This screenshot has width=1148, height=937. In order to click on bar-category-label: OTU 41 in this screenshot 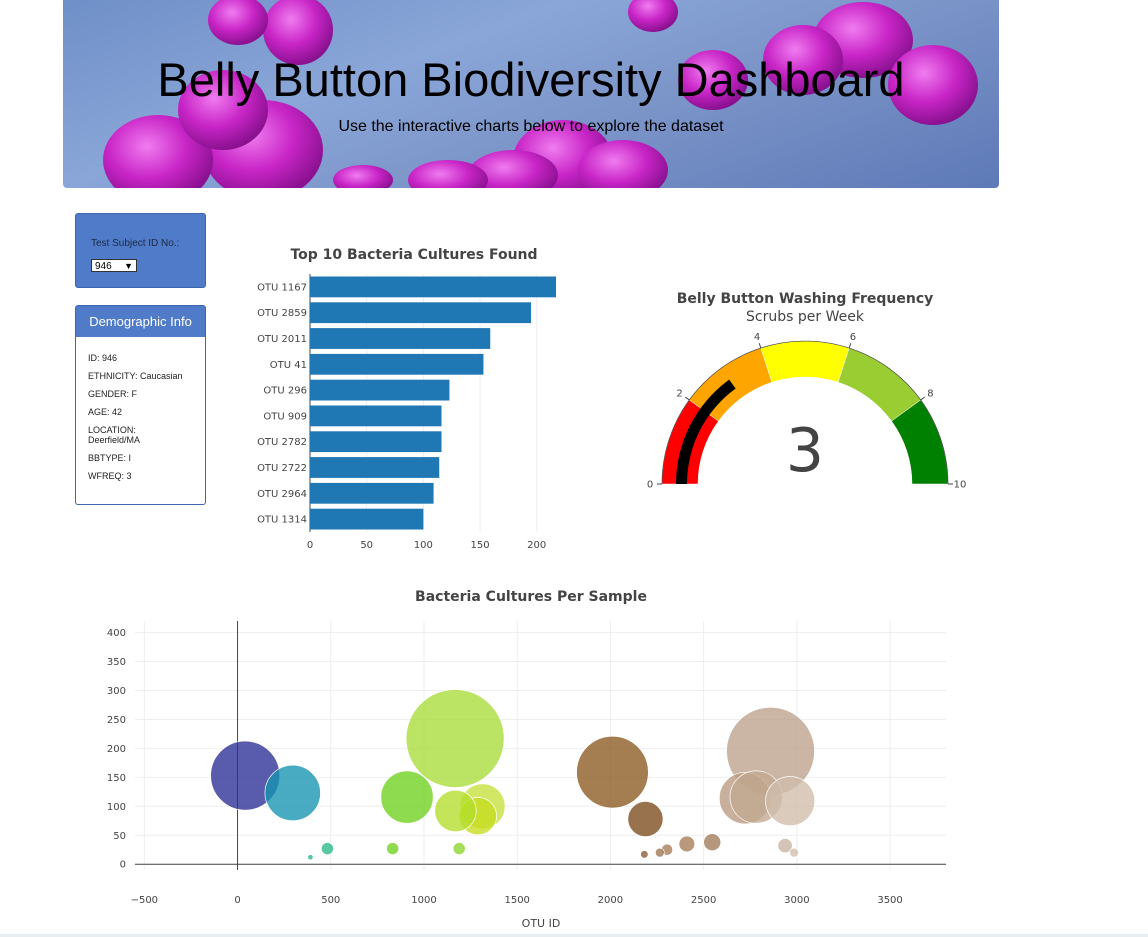, I will do `click(288, 365)`.